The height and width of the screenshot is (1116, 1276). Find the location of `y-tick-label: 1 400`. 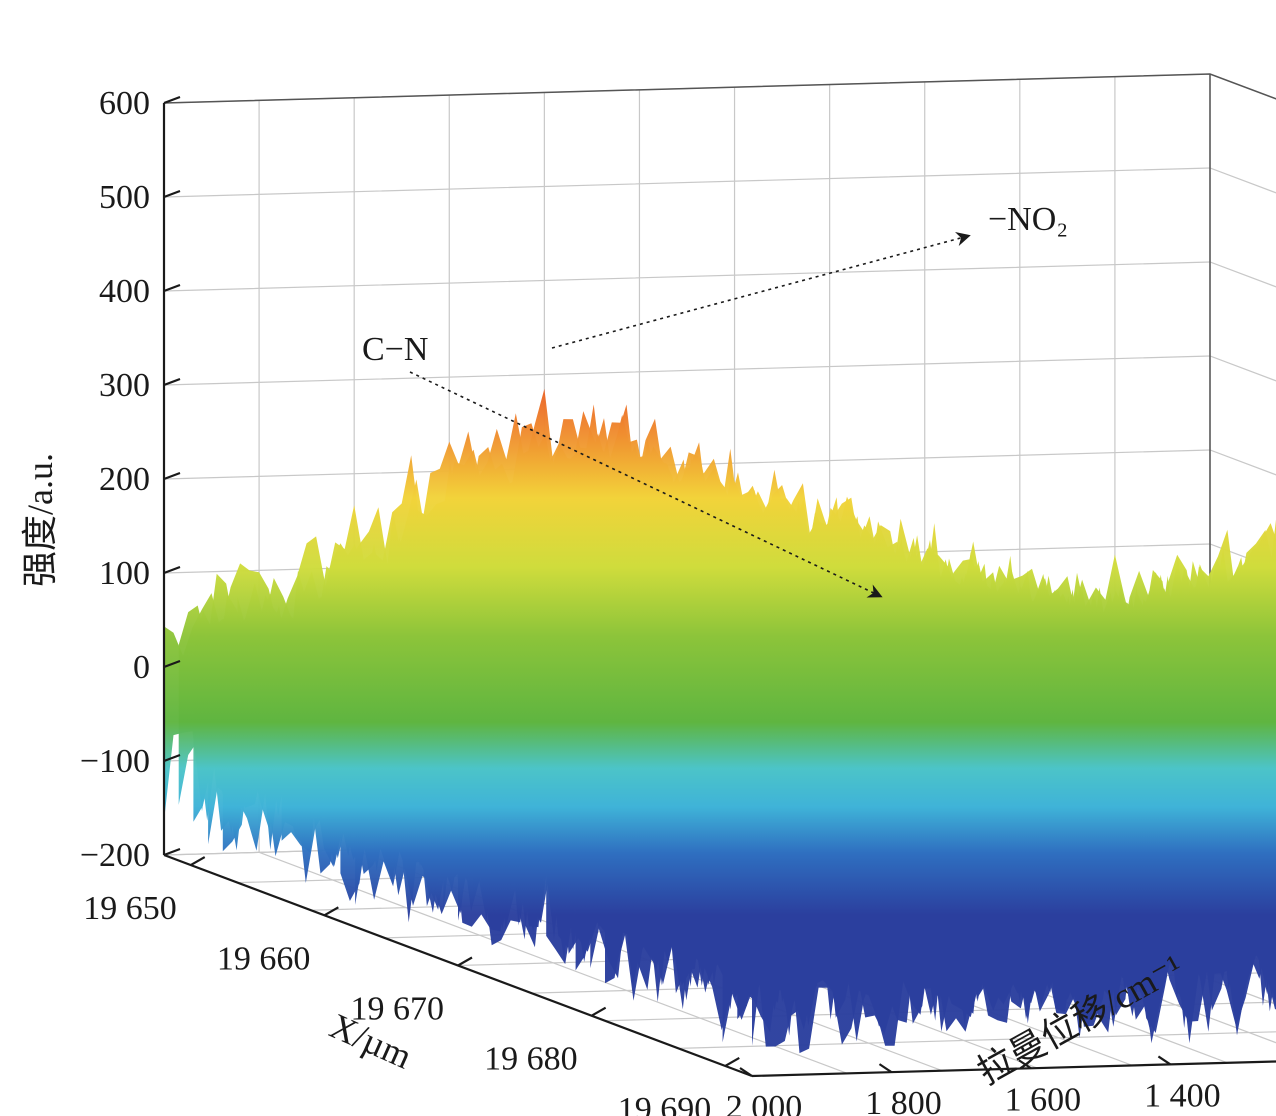

y-tick-label: 1 400 is located at coordinates (1182, 1095).